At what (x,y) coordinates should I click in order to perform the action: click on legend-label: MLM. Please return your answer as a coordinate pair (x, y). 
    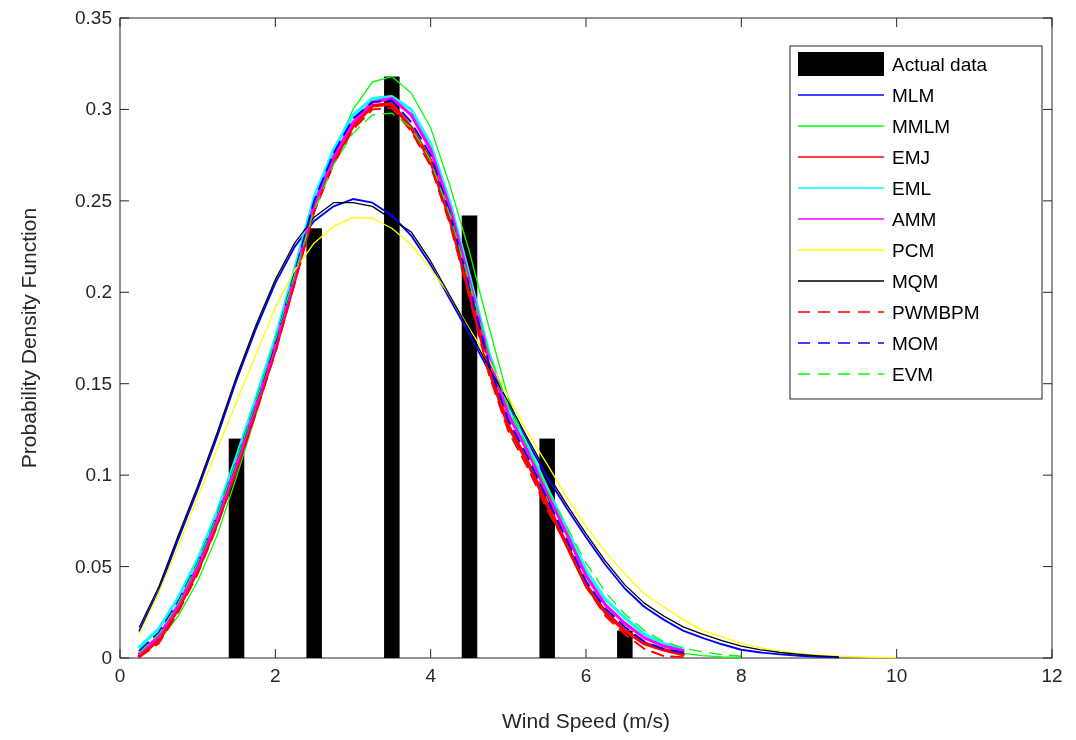
    Looking at the image, I should click on (913, 95).